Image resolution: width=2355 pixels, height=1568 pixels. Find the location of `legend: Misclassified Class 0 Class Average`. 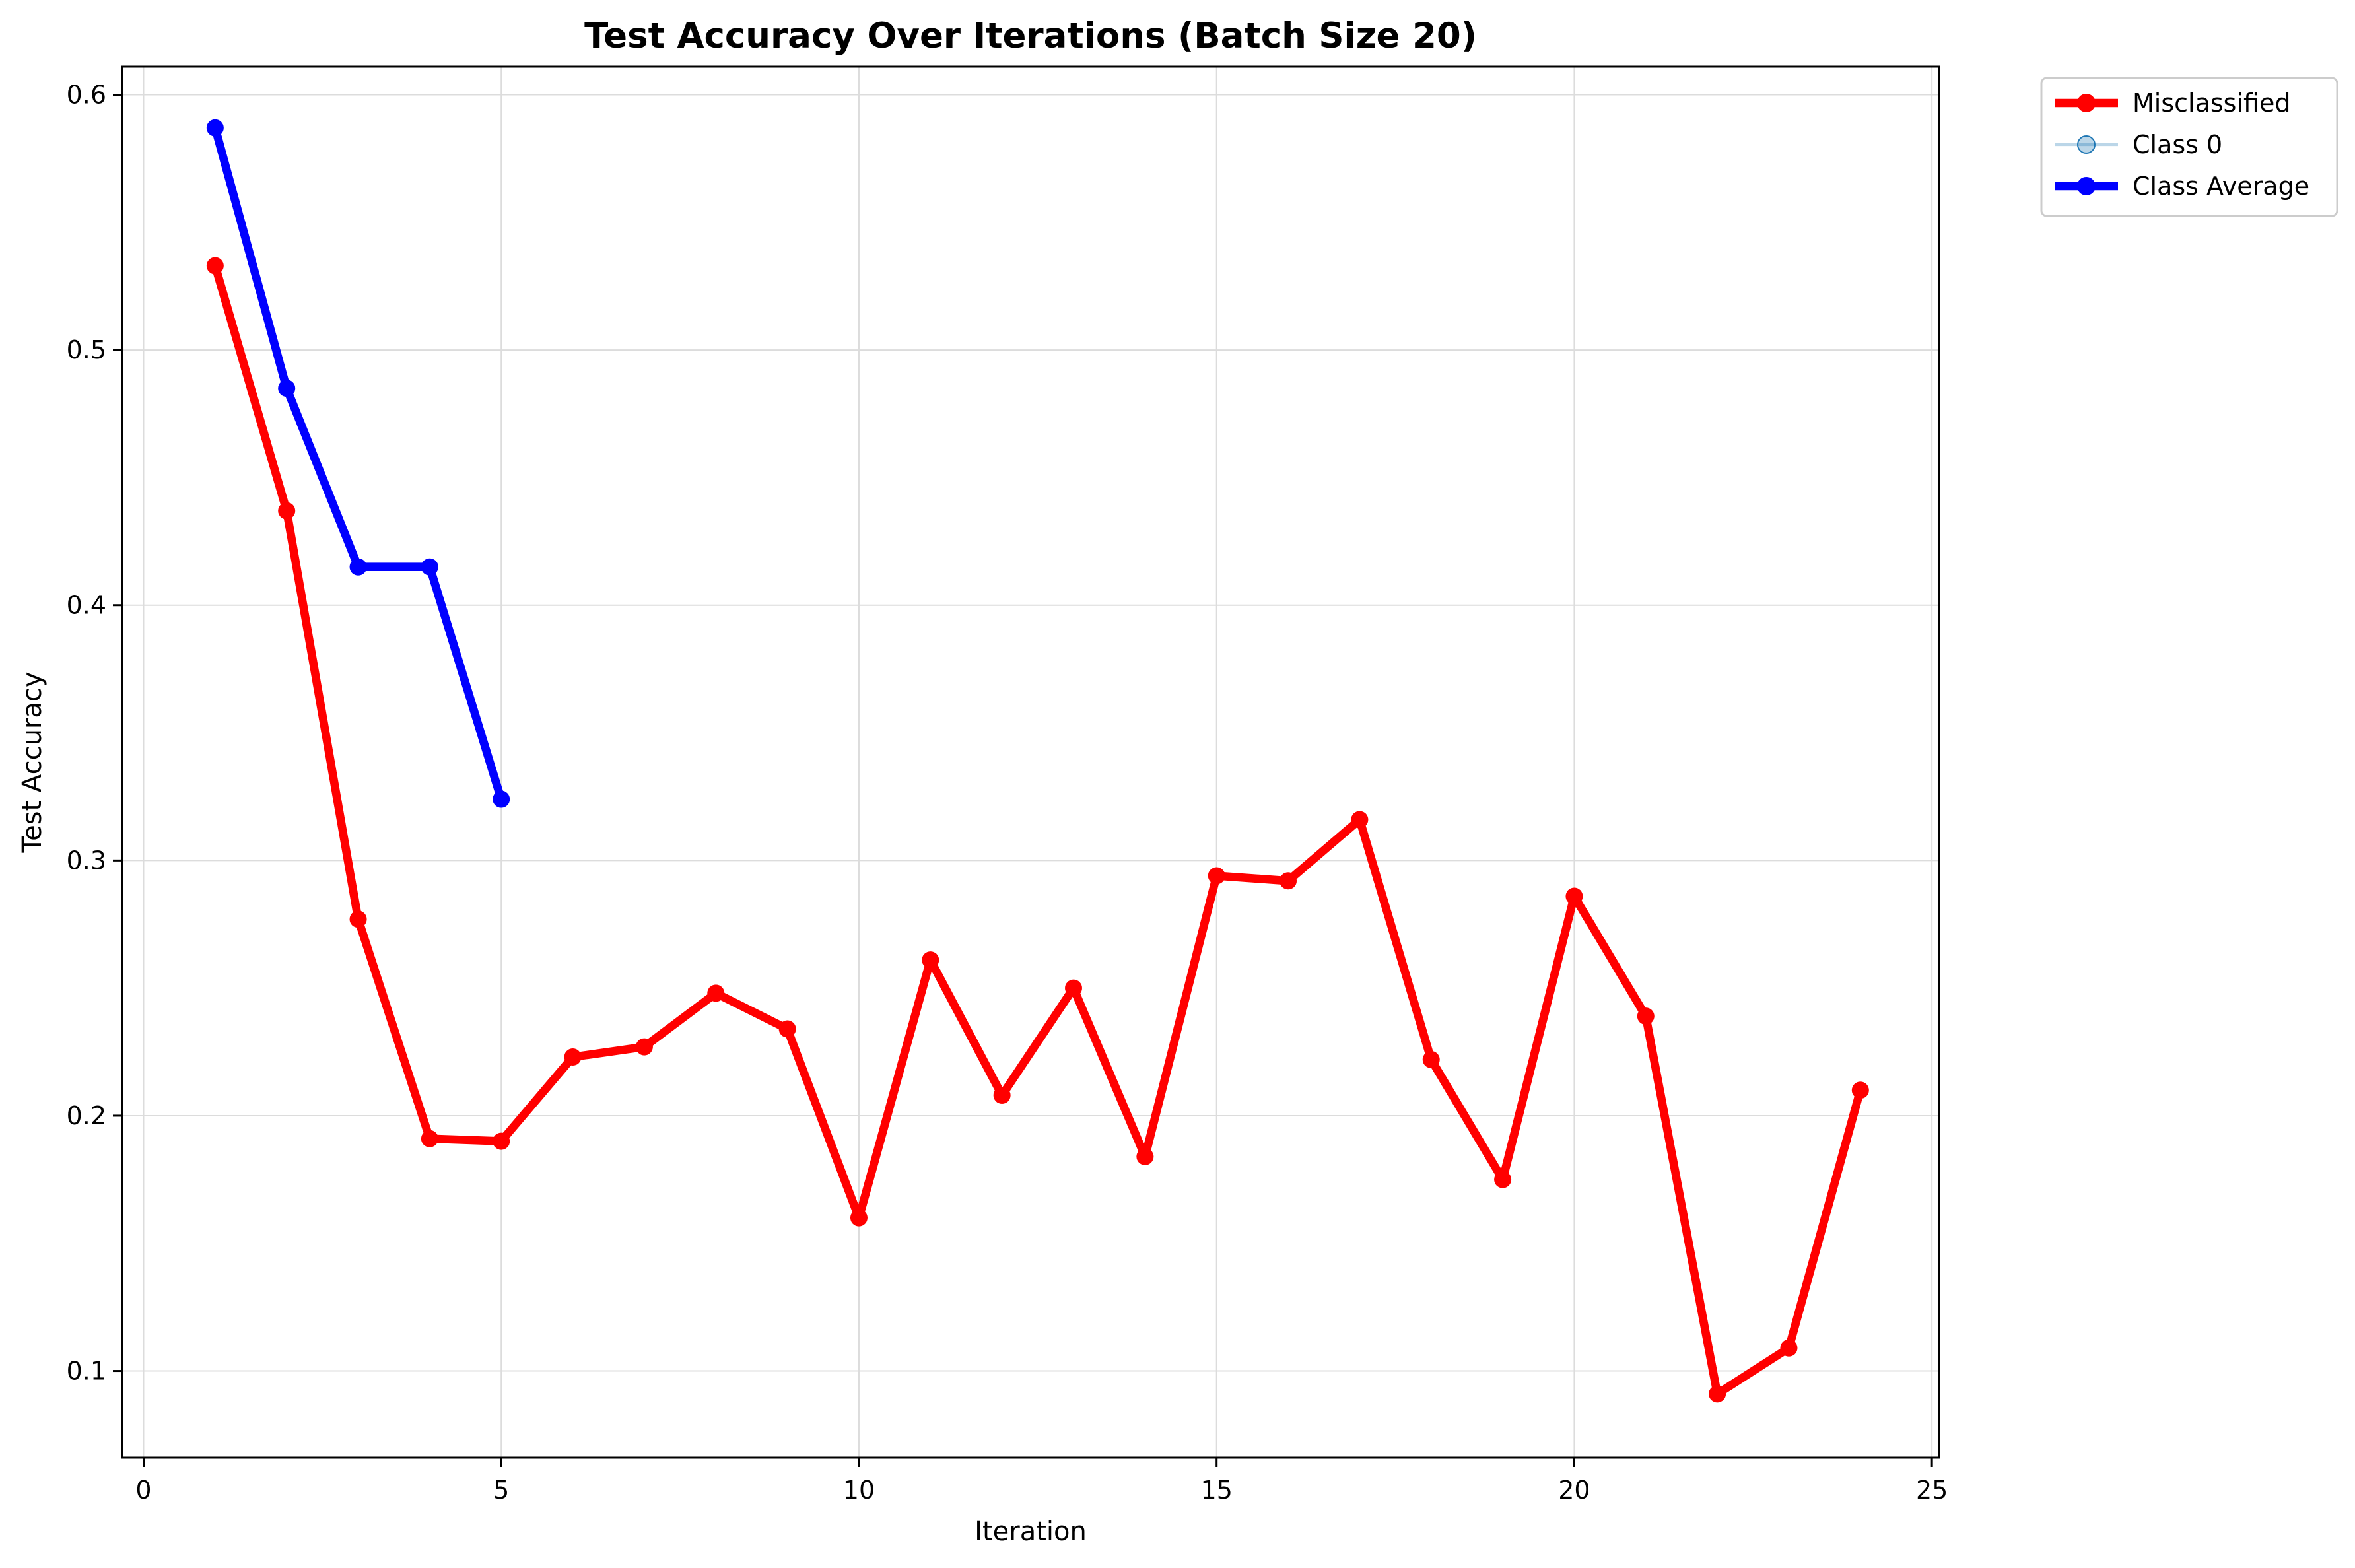

legend: Misclassified Class 0 Class Average is located at coordinates (2189, 147).